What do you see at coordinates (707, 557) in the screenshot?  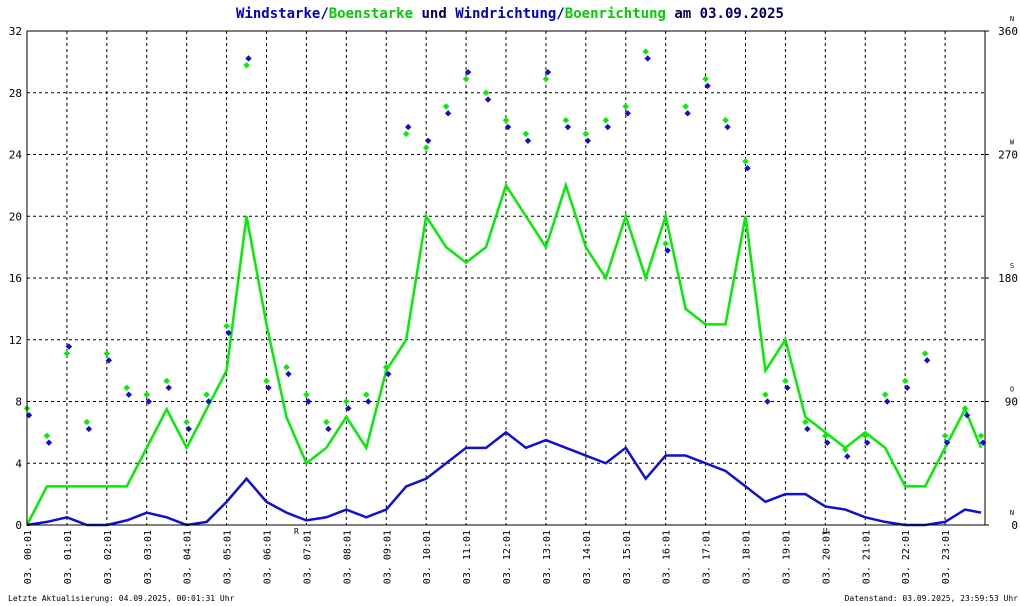 I see `x-tick-label: 03. 17:01` at bounding box center [707, 557].